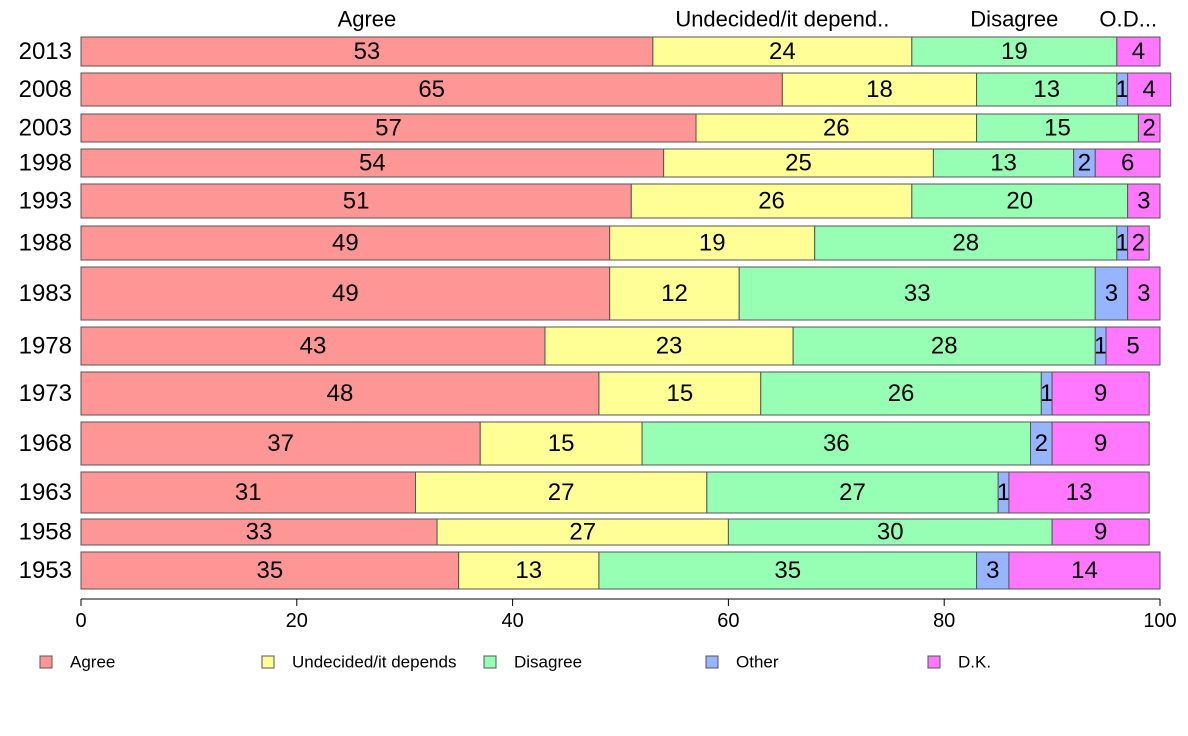 This screenshot has width=1188, height=736. Describe the element at coordinates (512, 621) in the screenshot. I see `x-tick-label: 40` at that location.